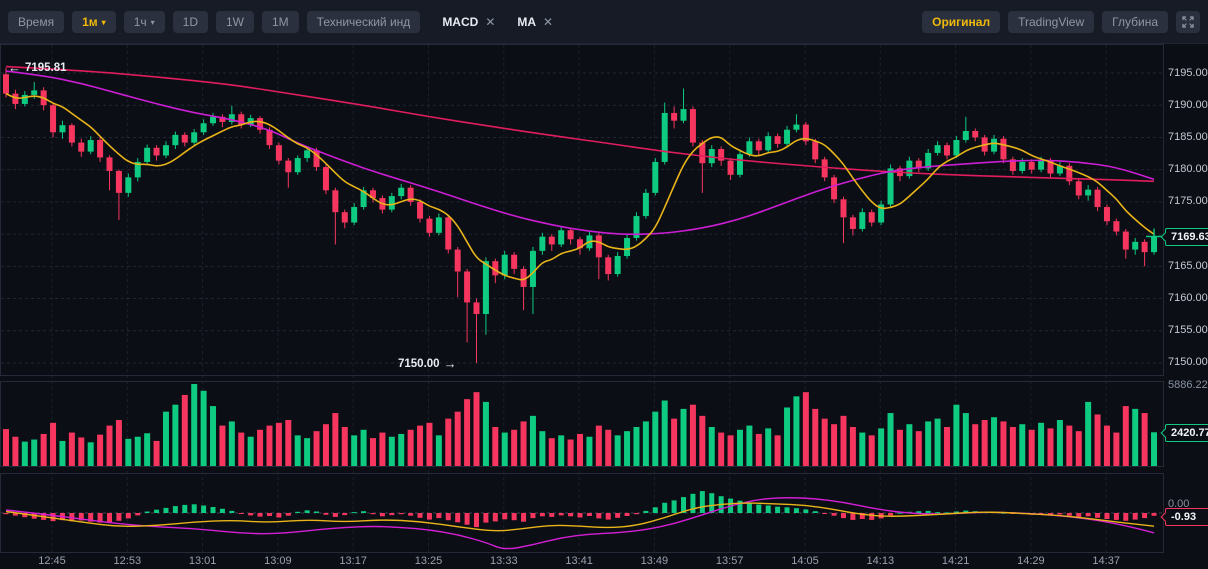 This screenshot has height=569, width=1208. I want to click on price-axis-label: 7195.00, so click(1188, 72).